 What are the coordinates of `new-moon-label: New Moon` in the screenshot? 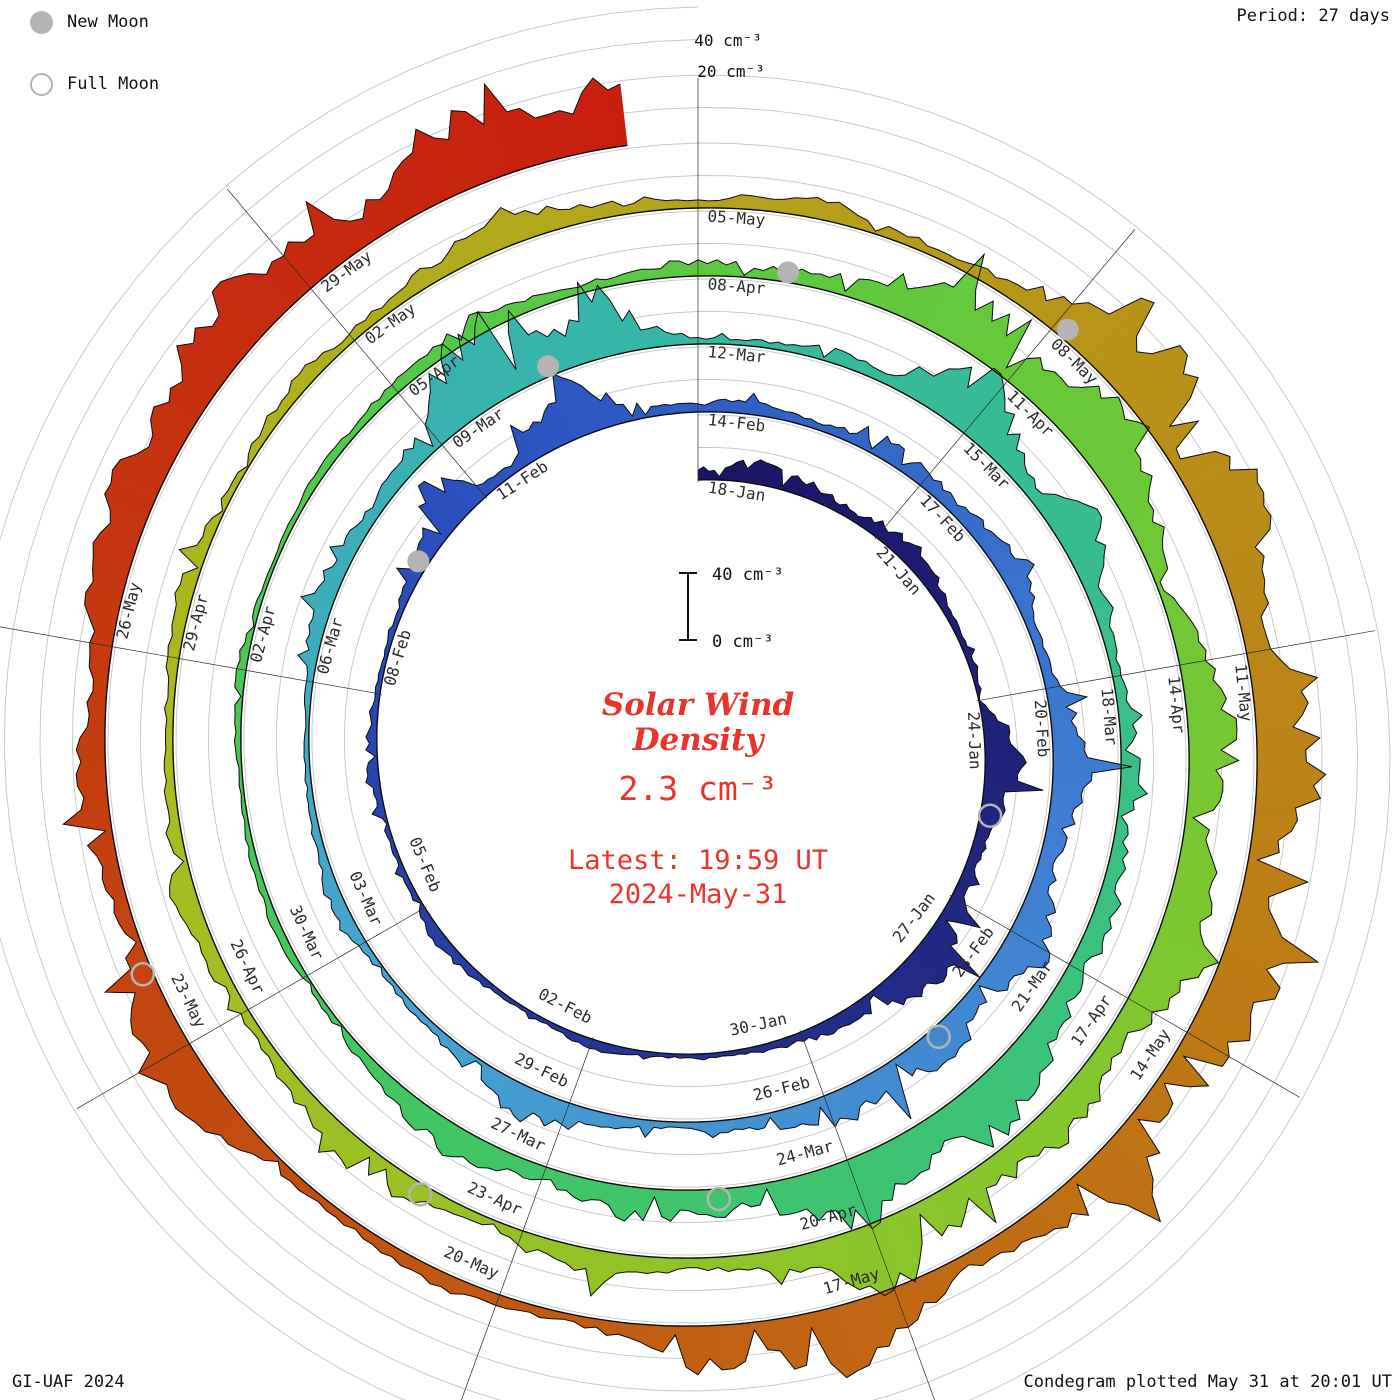 It's located at (108, 22).